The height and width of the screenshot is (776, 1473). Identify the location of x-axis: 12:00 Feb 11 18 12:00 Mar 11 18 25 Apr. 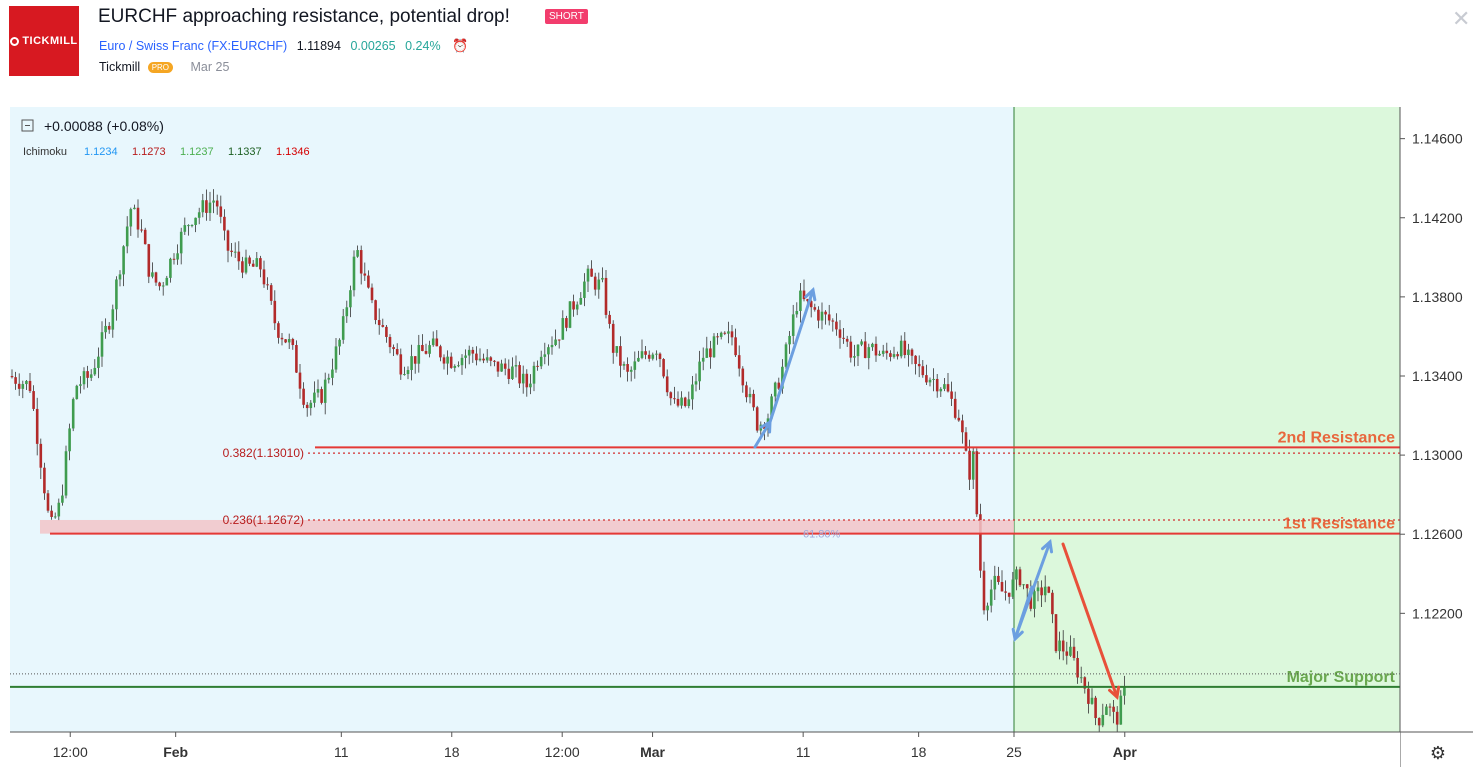
(741, 749).